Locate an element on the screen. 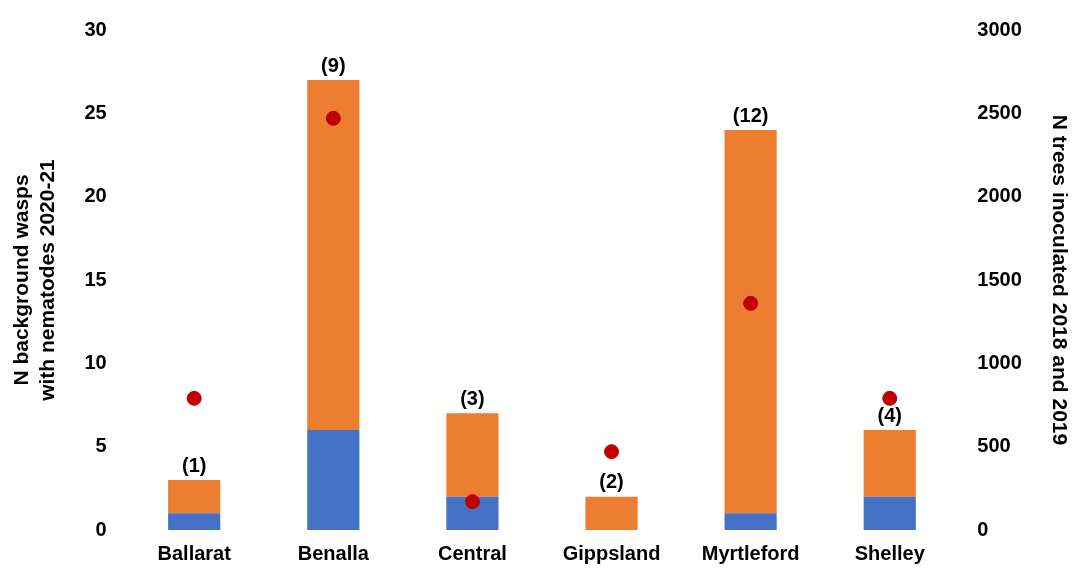 This screenshot has width=1081, height=580. y2-tick-label: 3000 is located at coordinates (999, 28).